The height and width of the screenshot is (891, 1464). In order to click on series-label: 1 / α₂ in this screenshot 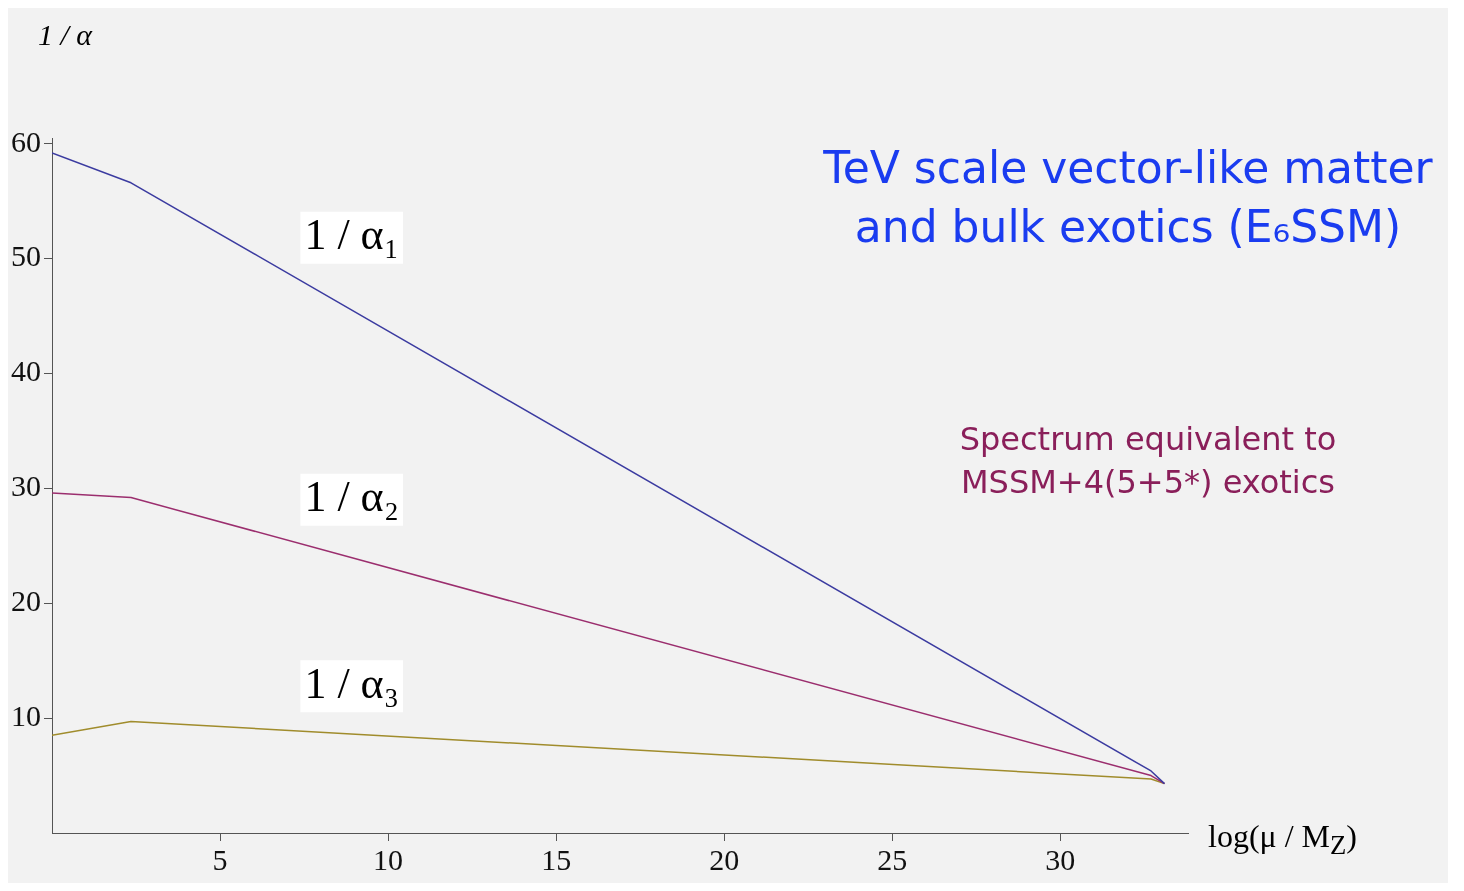, I will do `click(352, 497)`.